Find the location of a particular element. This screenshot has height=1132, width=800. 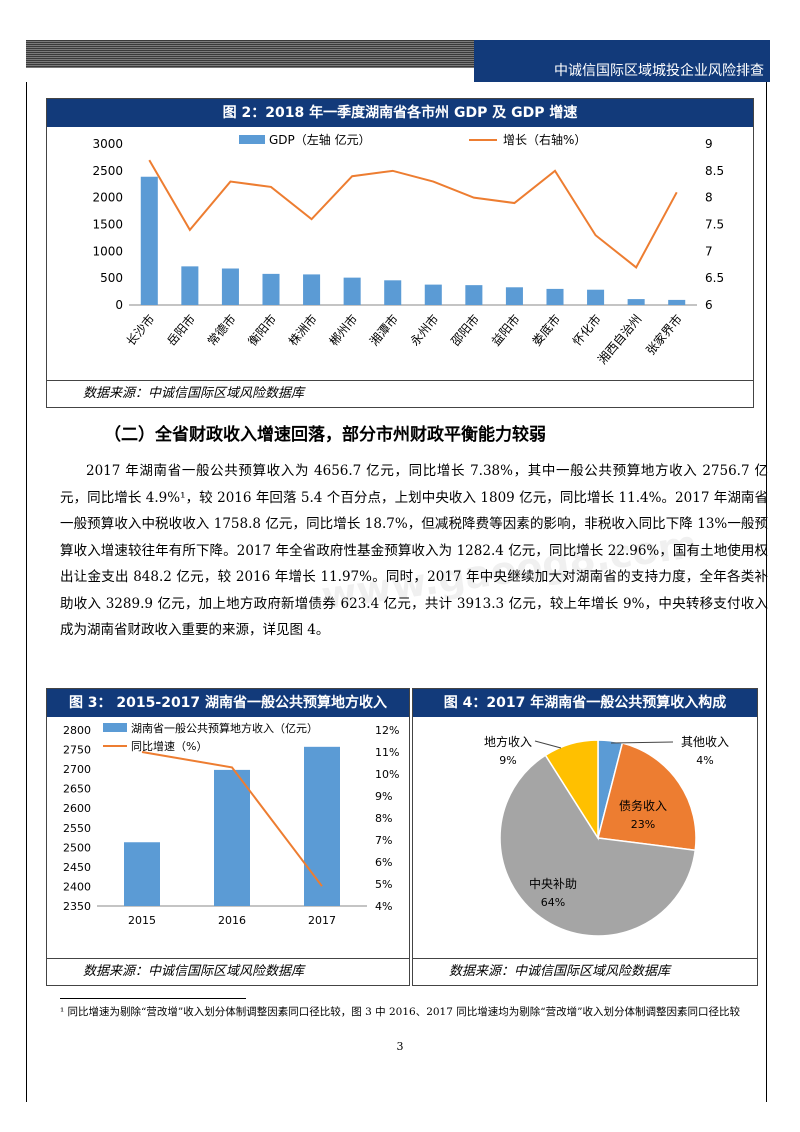

right-tick-label: 7 is located at coordinates (709, 251).